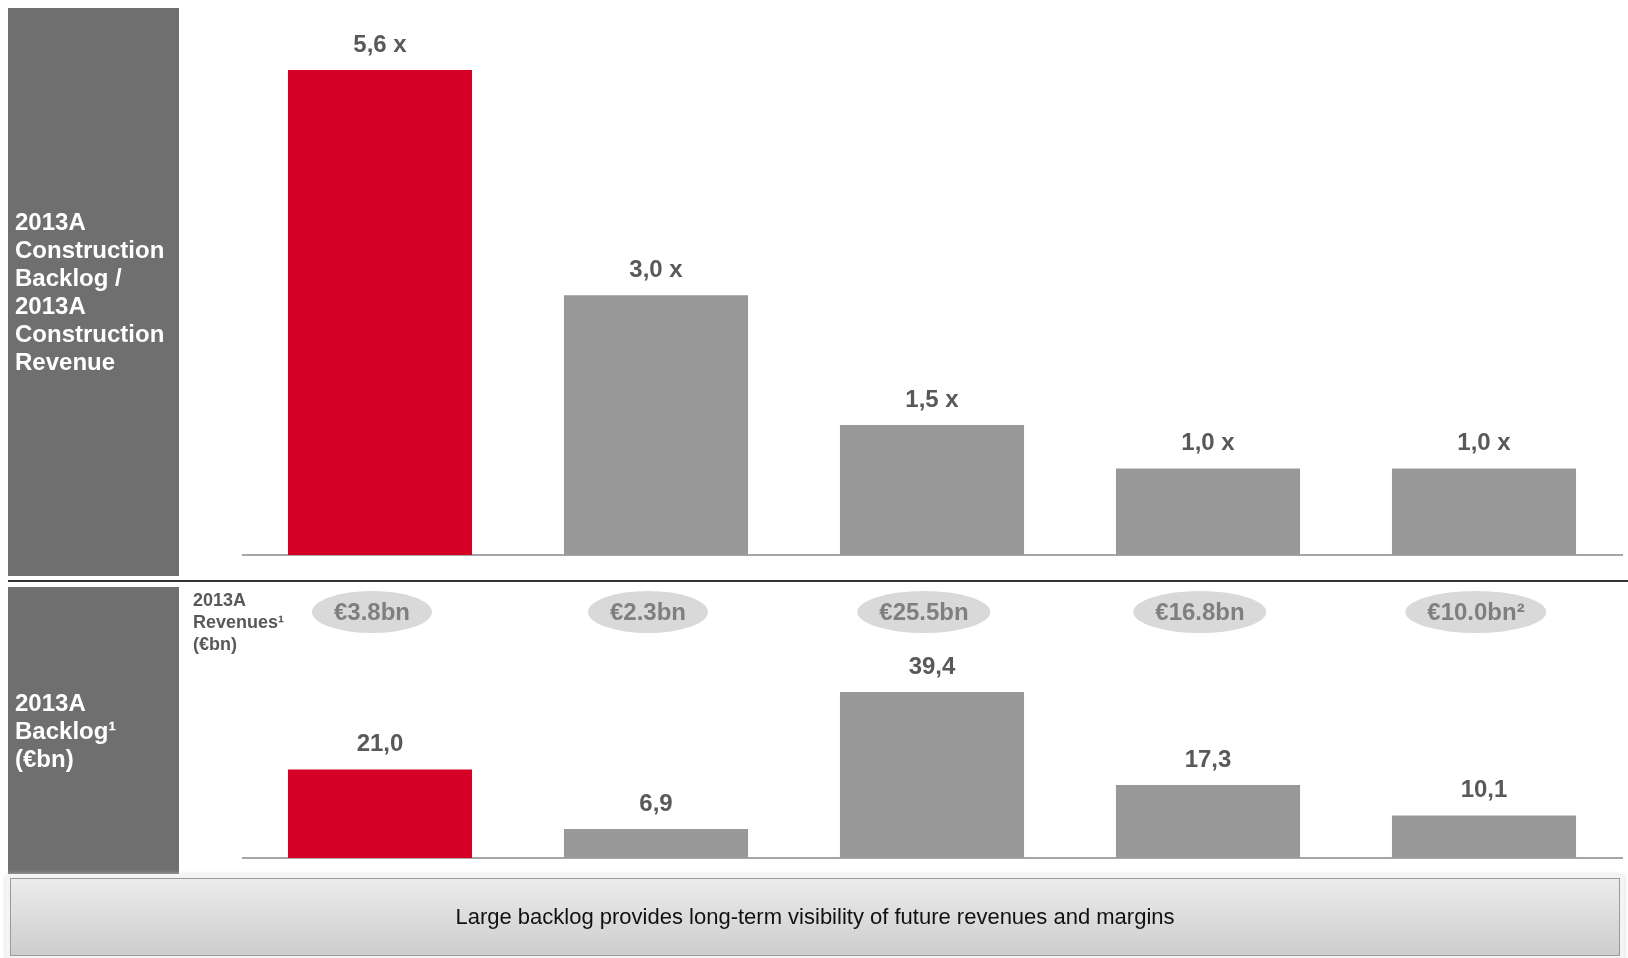 This screenshot has height=958, width=1628. I want to click on data-label: 21,0, so click(380, 743).